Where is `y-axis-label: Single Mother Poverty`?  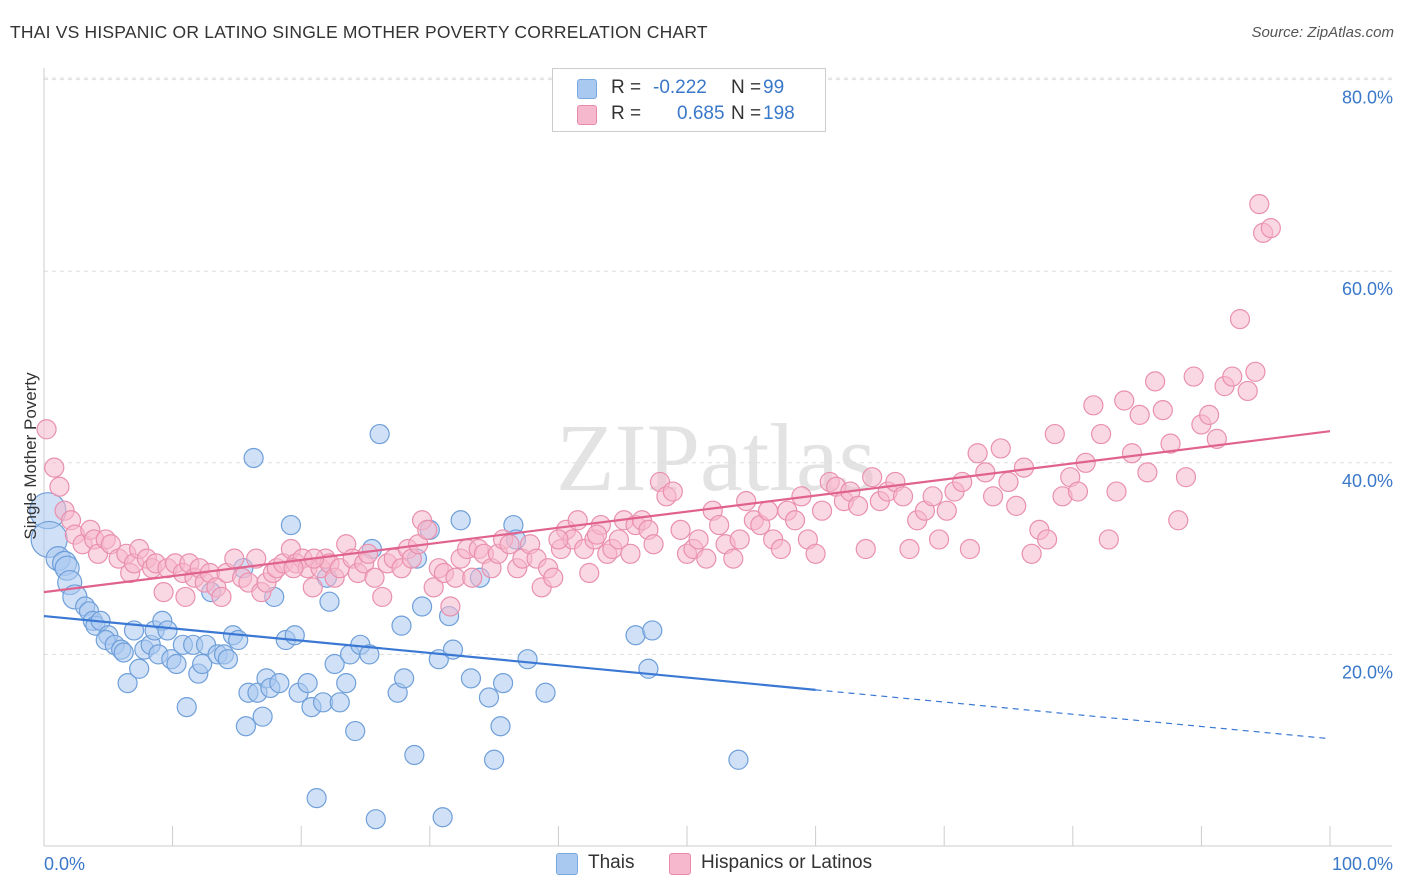 y-axis-label: Single Mother Poverty is located at coordinates (30, 456).